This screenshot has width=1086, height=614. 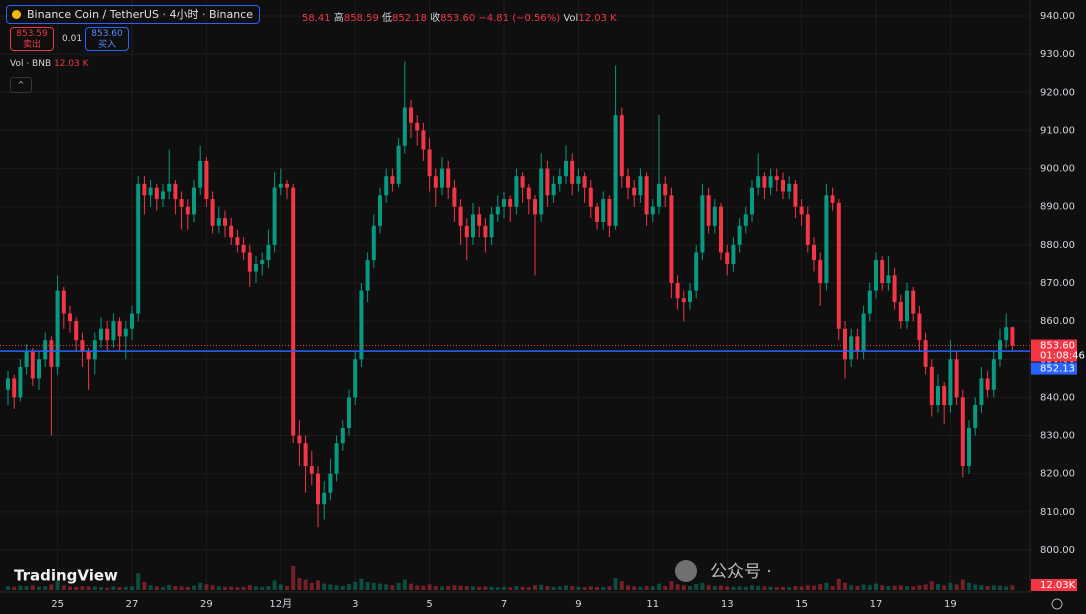 I want to click on watermark-icon, so click(x=686, y=571).